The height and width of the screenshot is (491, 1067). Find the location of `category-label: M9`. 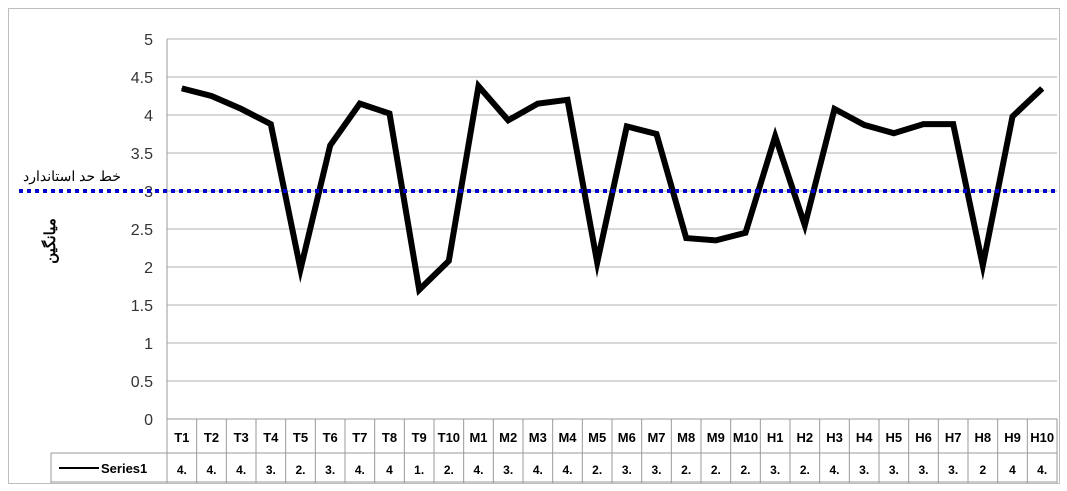

category-label: M9 is located at coordinates (716, 437).